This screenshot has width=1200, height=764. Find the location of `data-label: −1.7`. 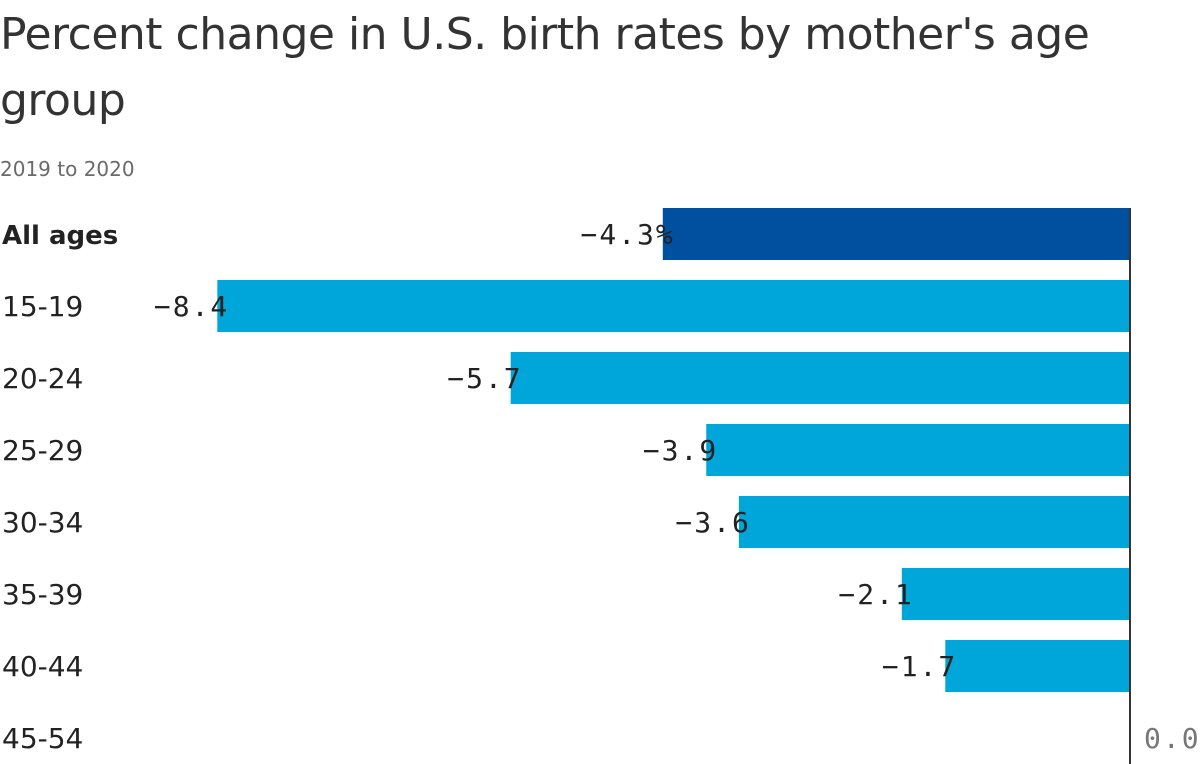

data-label: −1.7 is located at coordinates (919, 666).